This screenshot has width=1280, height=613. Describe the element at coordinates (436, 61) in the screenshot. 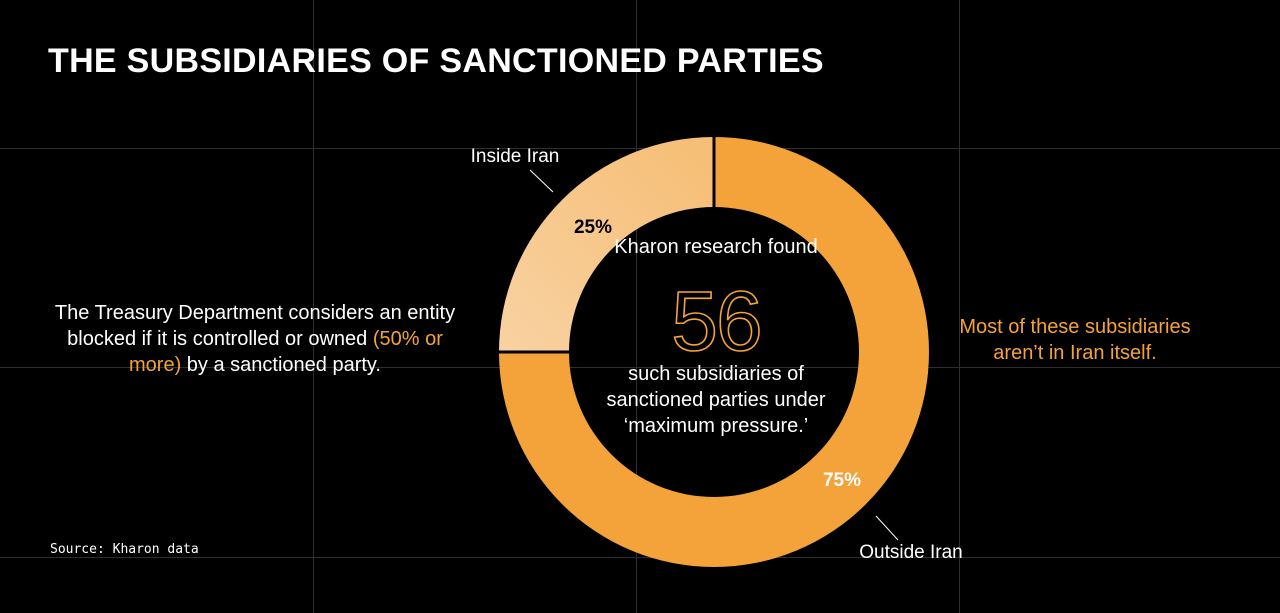

I see `page-title: THE SUBSIDIARIES OF SANCTIONED PARTIES` at that location.